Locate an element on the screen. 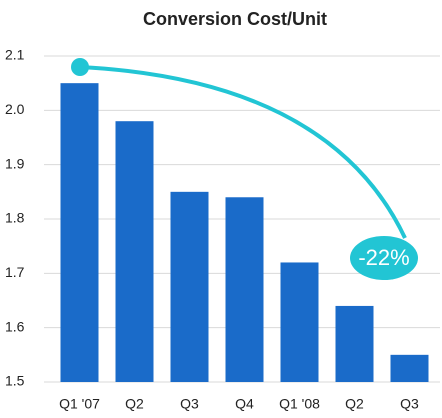 Image resolution: width=442 pixels, height=418 pixels. annotation-bubble is located at coordinates (384, 258).